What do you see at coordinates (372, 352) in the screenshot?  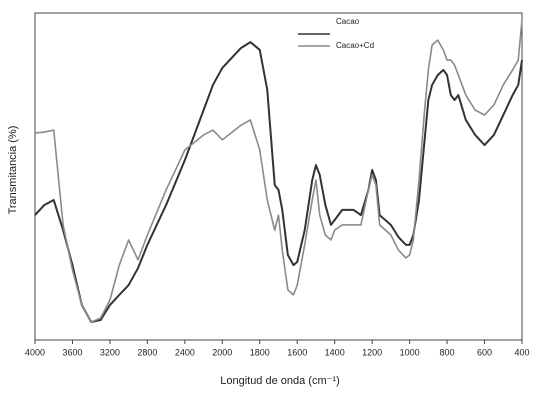 I see `x-tick-label: 1200` at bounding box center [372, 352].